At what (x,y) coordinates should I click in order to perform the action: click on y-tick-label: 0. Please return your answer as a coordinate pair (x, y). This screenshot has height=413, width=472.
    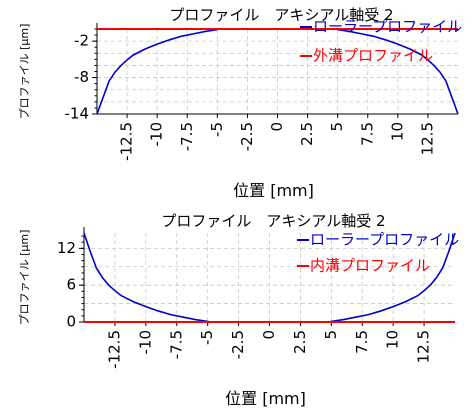
    Looking at the image, I should click on (71, 322).